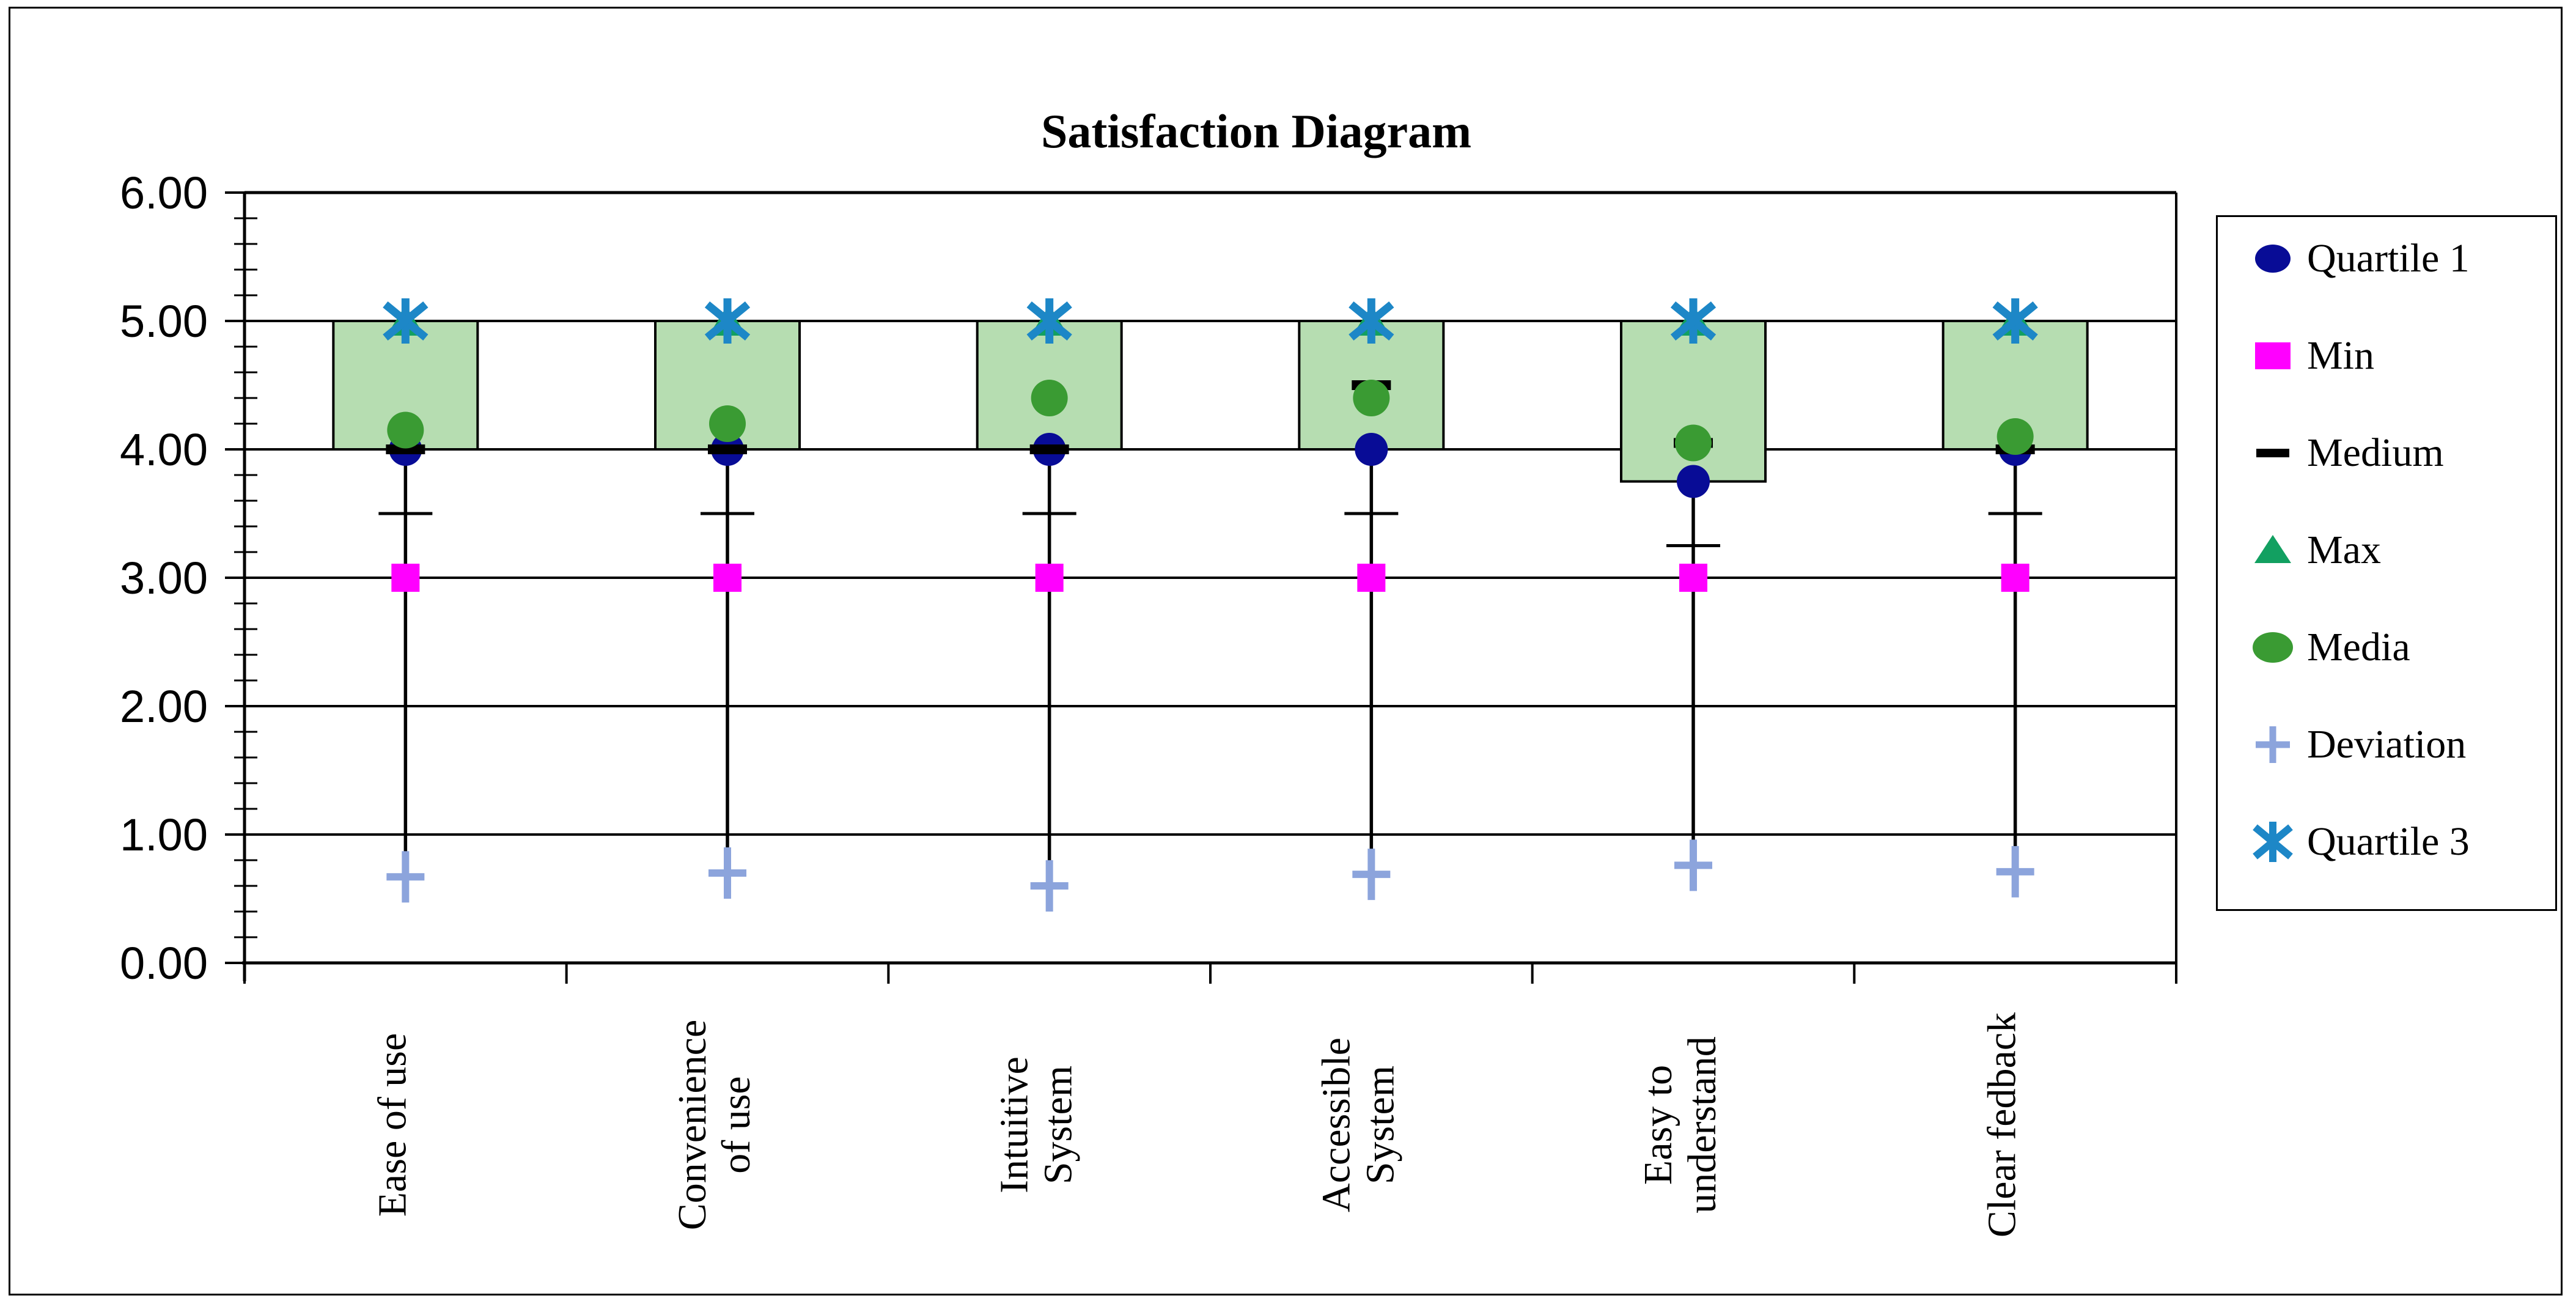  Describe the element at coordinates (164, 193) in the screenshot. I see `y-axis-tick-label: 6.00` at that location.